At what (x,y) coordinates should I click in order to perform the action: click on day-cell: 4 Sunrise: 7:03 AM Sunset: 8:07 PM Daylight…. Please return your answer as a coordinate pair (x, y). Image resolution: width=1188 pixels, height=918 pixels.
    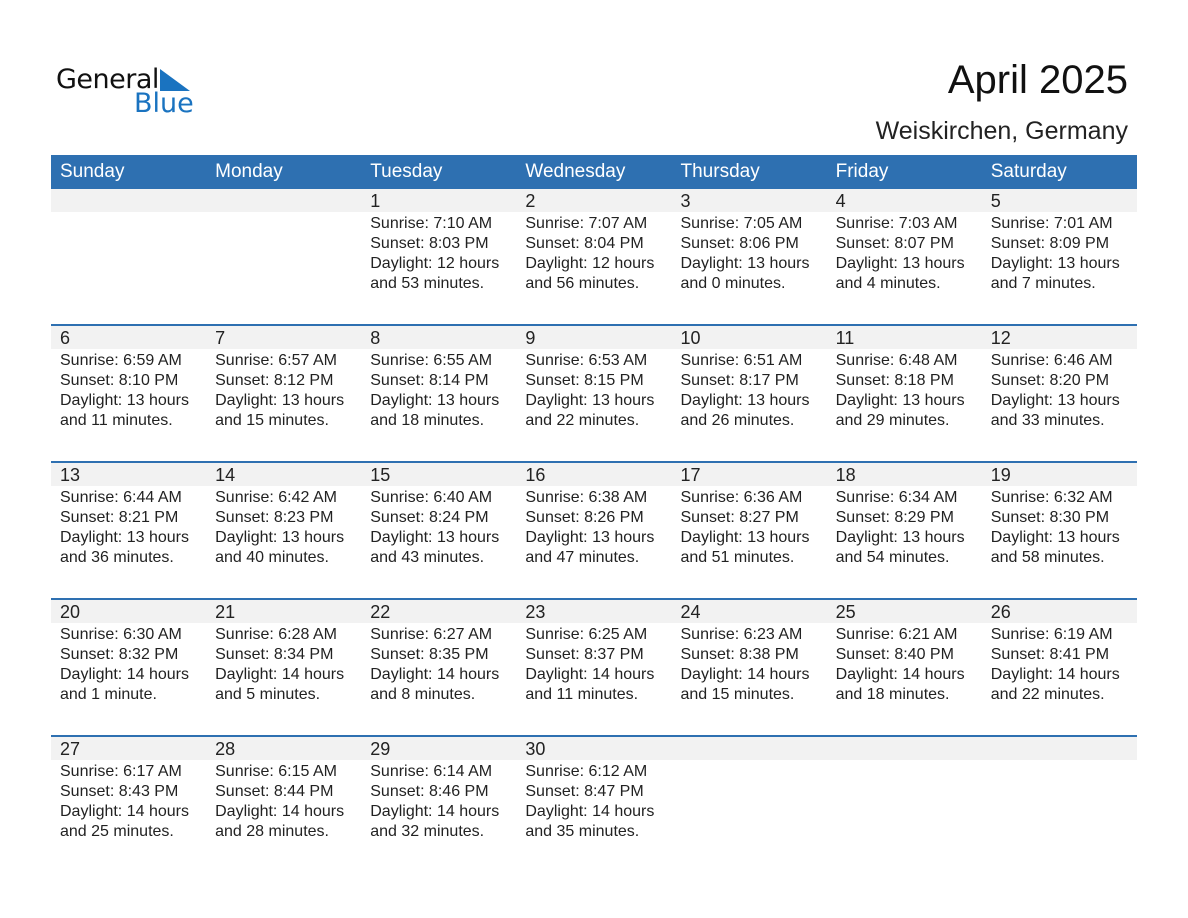
    Looking at the image, I should click on (904, 256).